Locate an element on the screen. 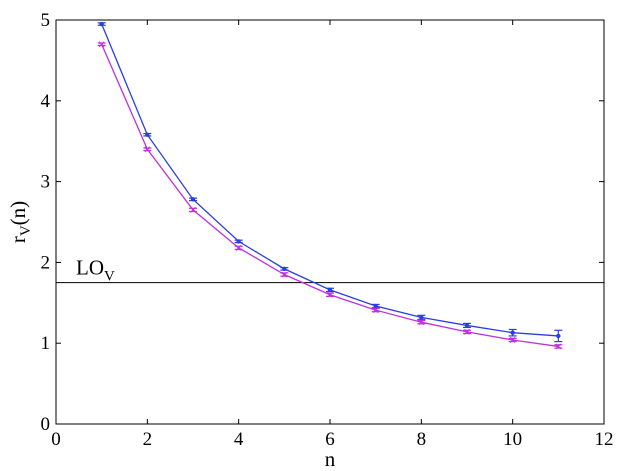  x-axis-title: n is located at coordinates (330, 459).